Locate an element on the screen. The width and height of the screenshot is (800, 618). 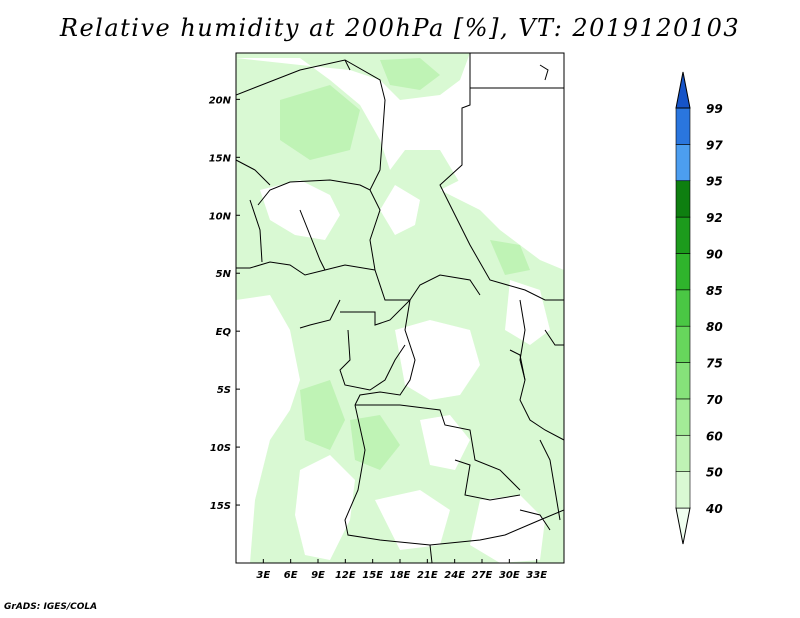
y-tick-label: 10N is located at coordinates (220, 216).